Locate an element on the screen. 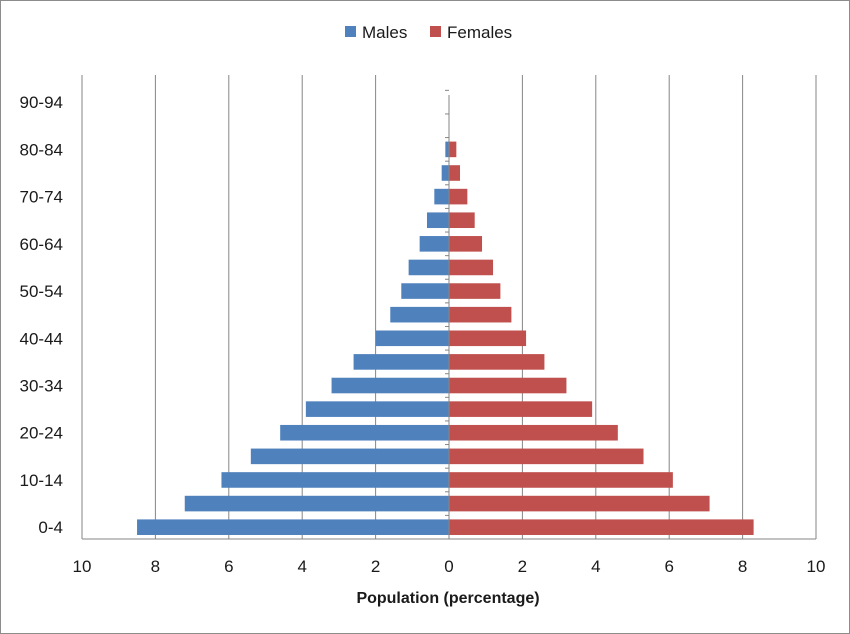 The width and height of the screenshot is (850, 634). y-tick-label: 60-64 is located at coordinates (41, 244).